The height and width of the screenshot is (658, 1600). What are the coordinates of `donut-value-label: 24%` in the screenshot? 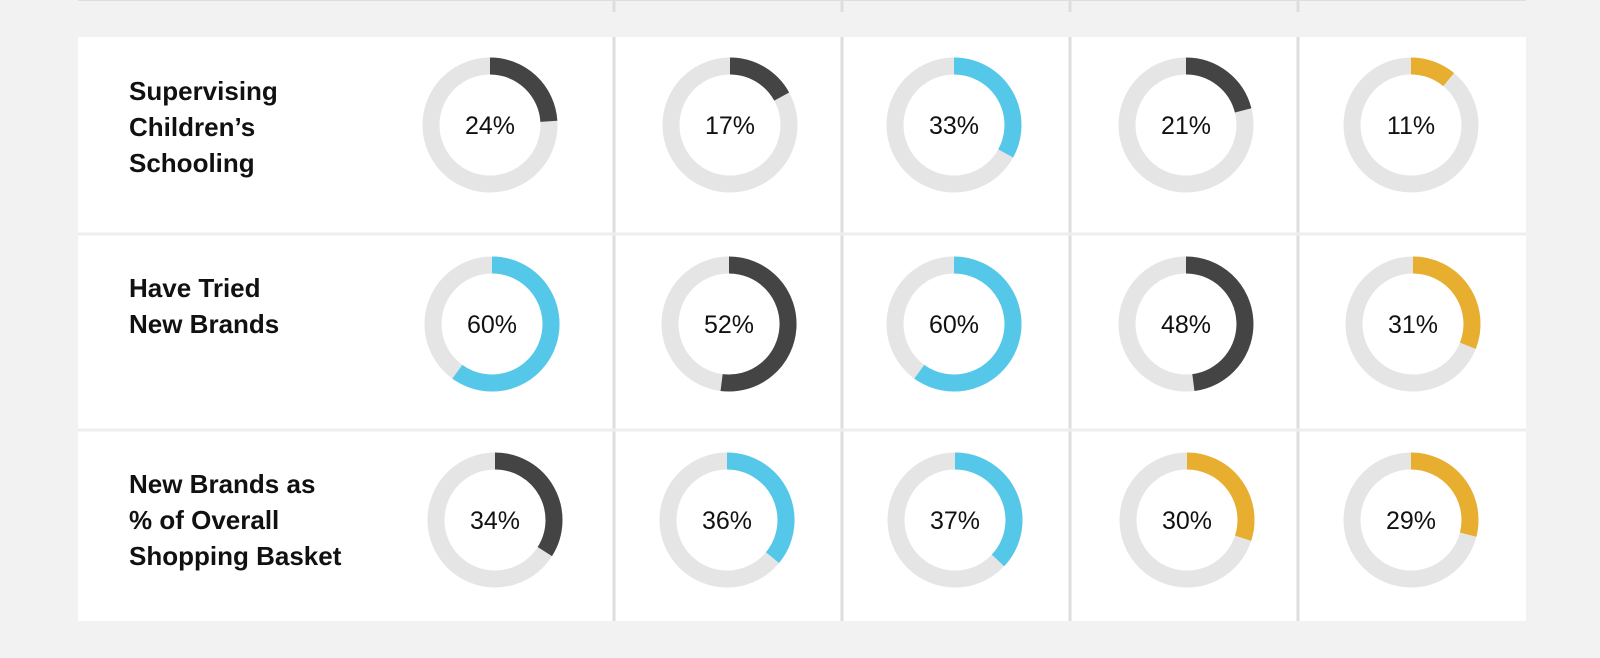 It's located at (490, 126).